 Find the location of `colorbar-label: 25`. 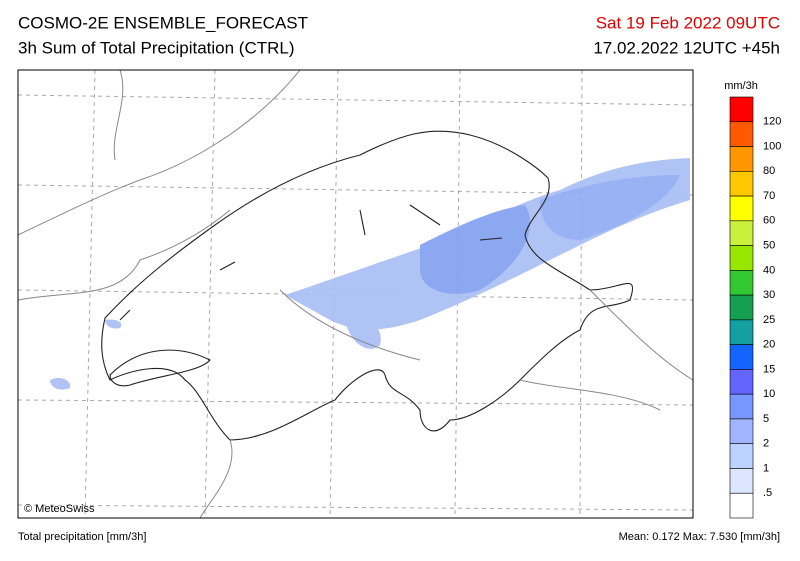

colorbar-label: 25 is located at coordinates (769, 320).